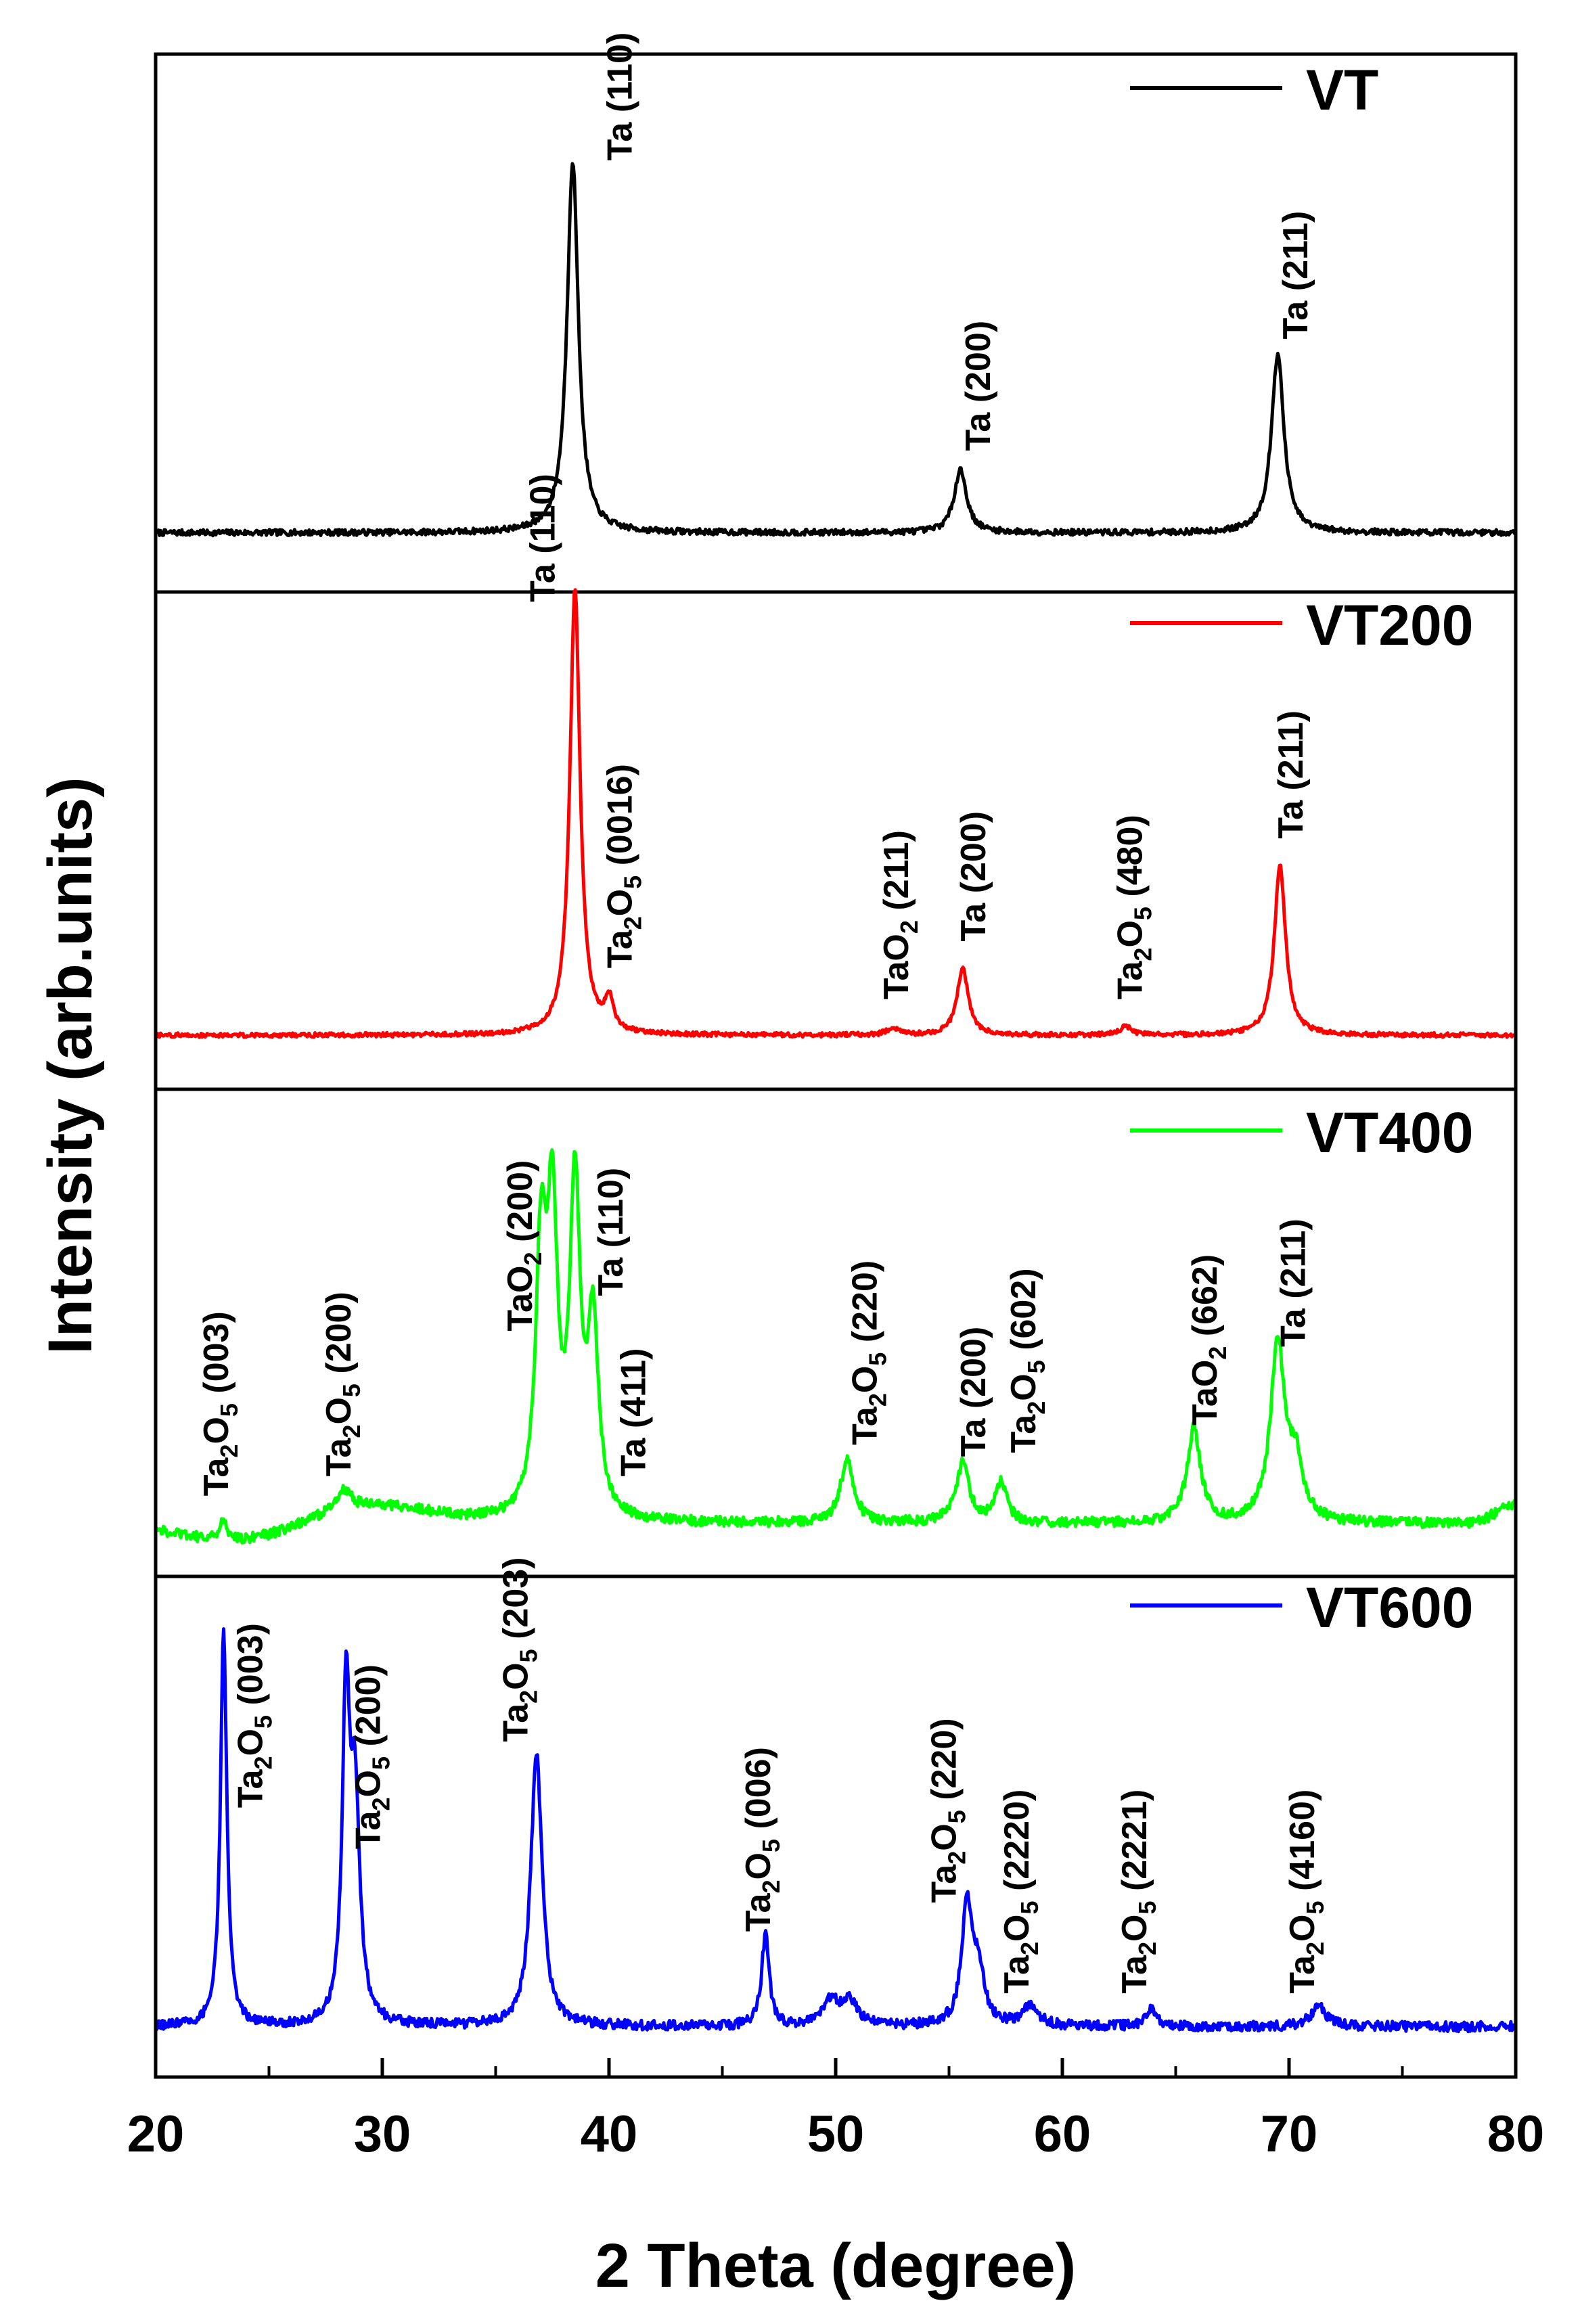  What do you see at coordinates (1138, 1892) in the screenshot?
I see `peak-label: Ta2​O5​ (2221)` at bounding box center [1138, 1892].